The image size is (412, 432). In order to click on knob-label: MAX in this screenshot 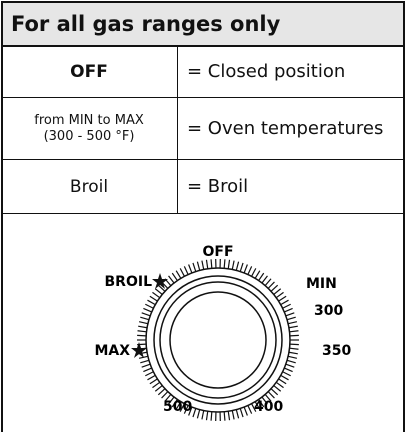, I will do `click(112, 351)`.